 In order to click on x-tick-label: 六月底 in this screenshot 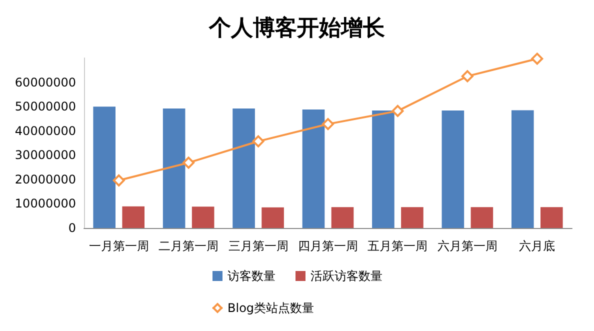, I will do `click(537, 246)`.